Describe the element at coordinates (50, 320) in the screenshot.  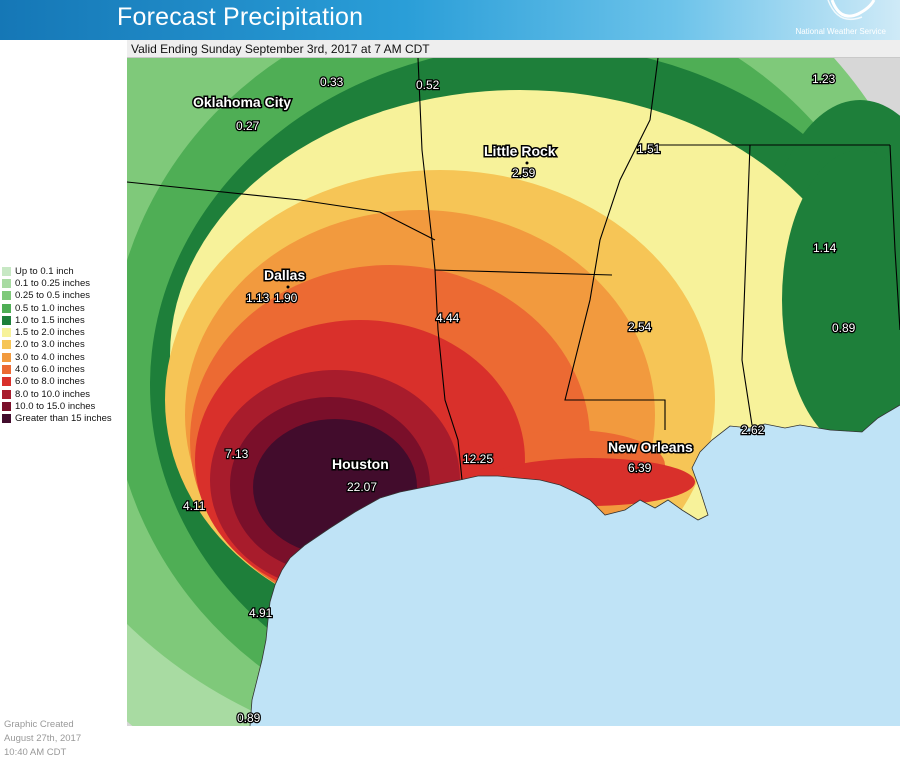
I see `legend-label: 1.0 to 1.5 inches` at that location.